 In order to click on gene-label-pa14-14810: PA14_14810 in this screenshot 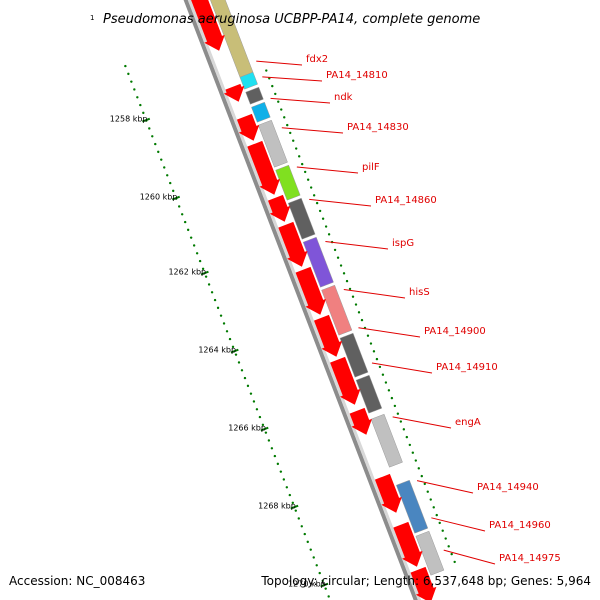, I will do `click(357, 75)`.